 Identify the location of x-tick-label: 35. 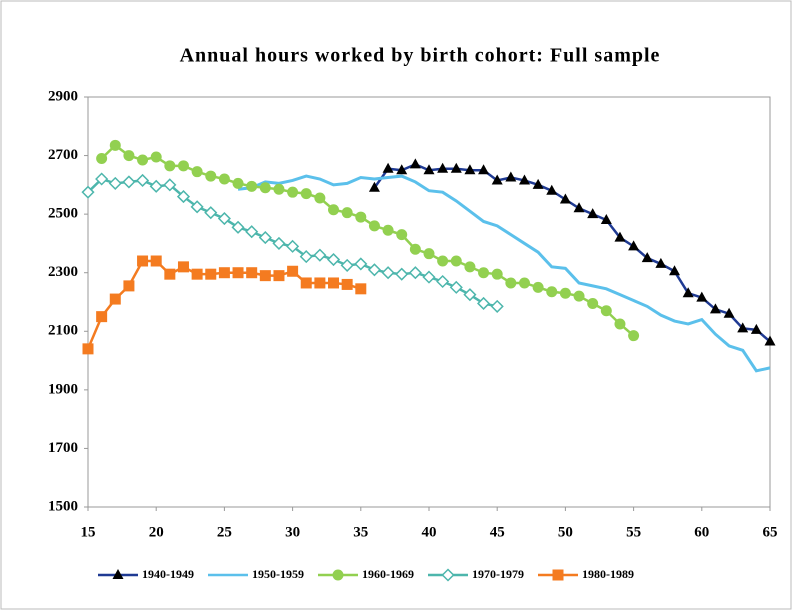
(360, 532).